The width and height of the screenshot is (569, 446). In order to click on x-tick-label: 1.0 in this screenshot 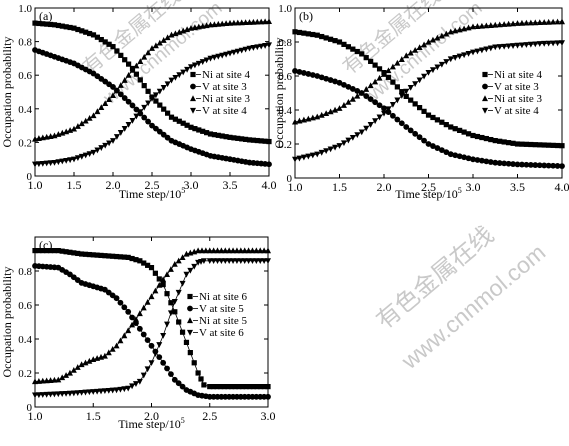, I will do `click(35, 416)`.